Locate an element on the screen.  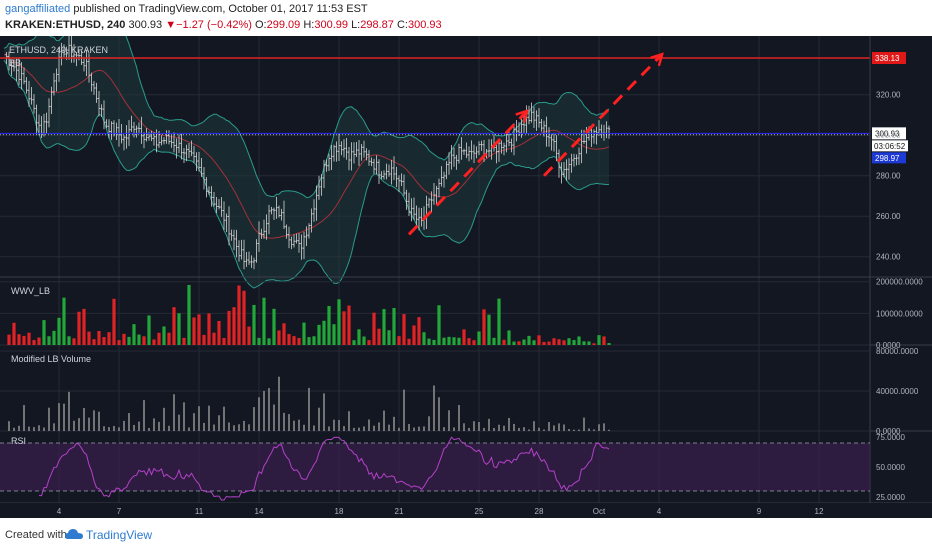
high-value: 300.99 is located at coordinates (331, 25).